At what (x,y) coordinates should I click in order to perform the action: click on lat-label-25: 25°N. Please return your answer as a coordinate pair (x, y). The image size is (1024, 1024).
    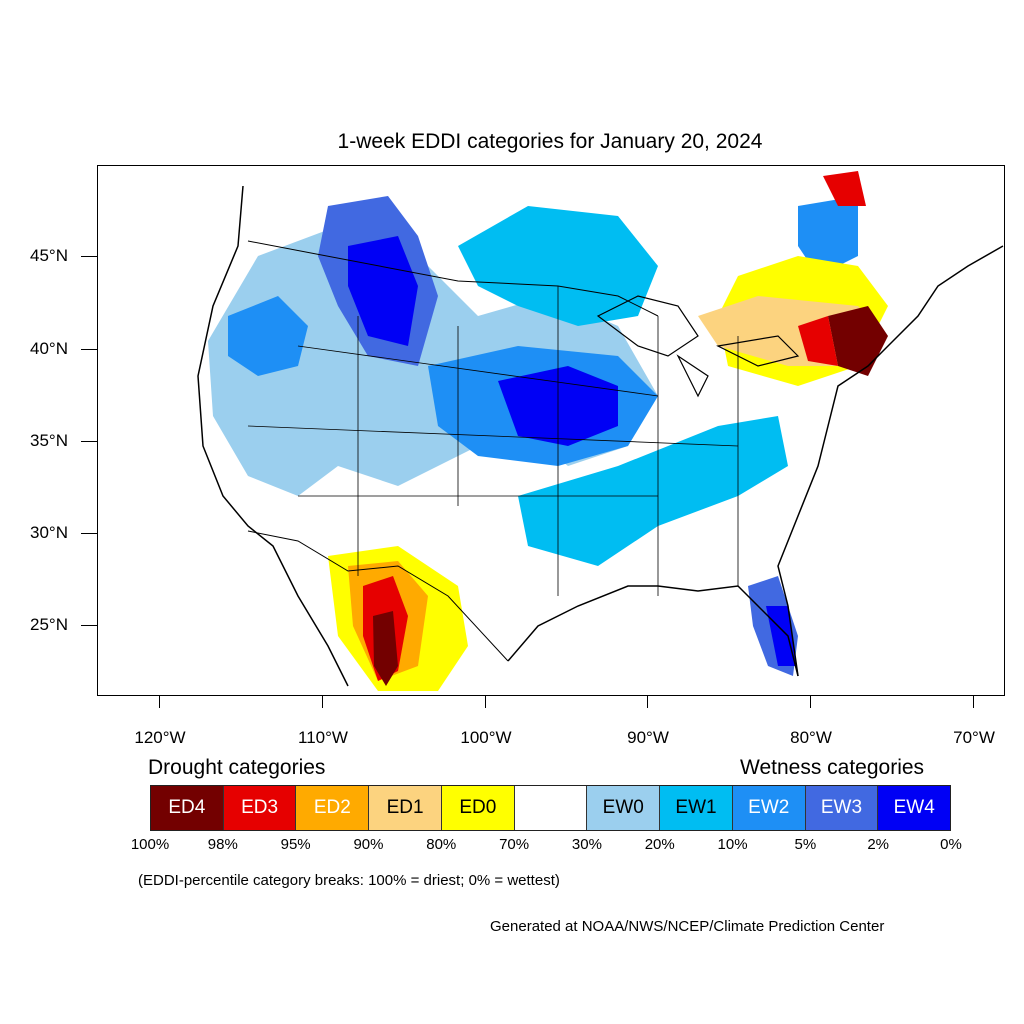
    Looking at the image, I should click on (49, 624).